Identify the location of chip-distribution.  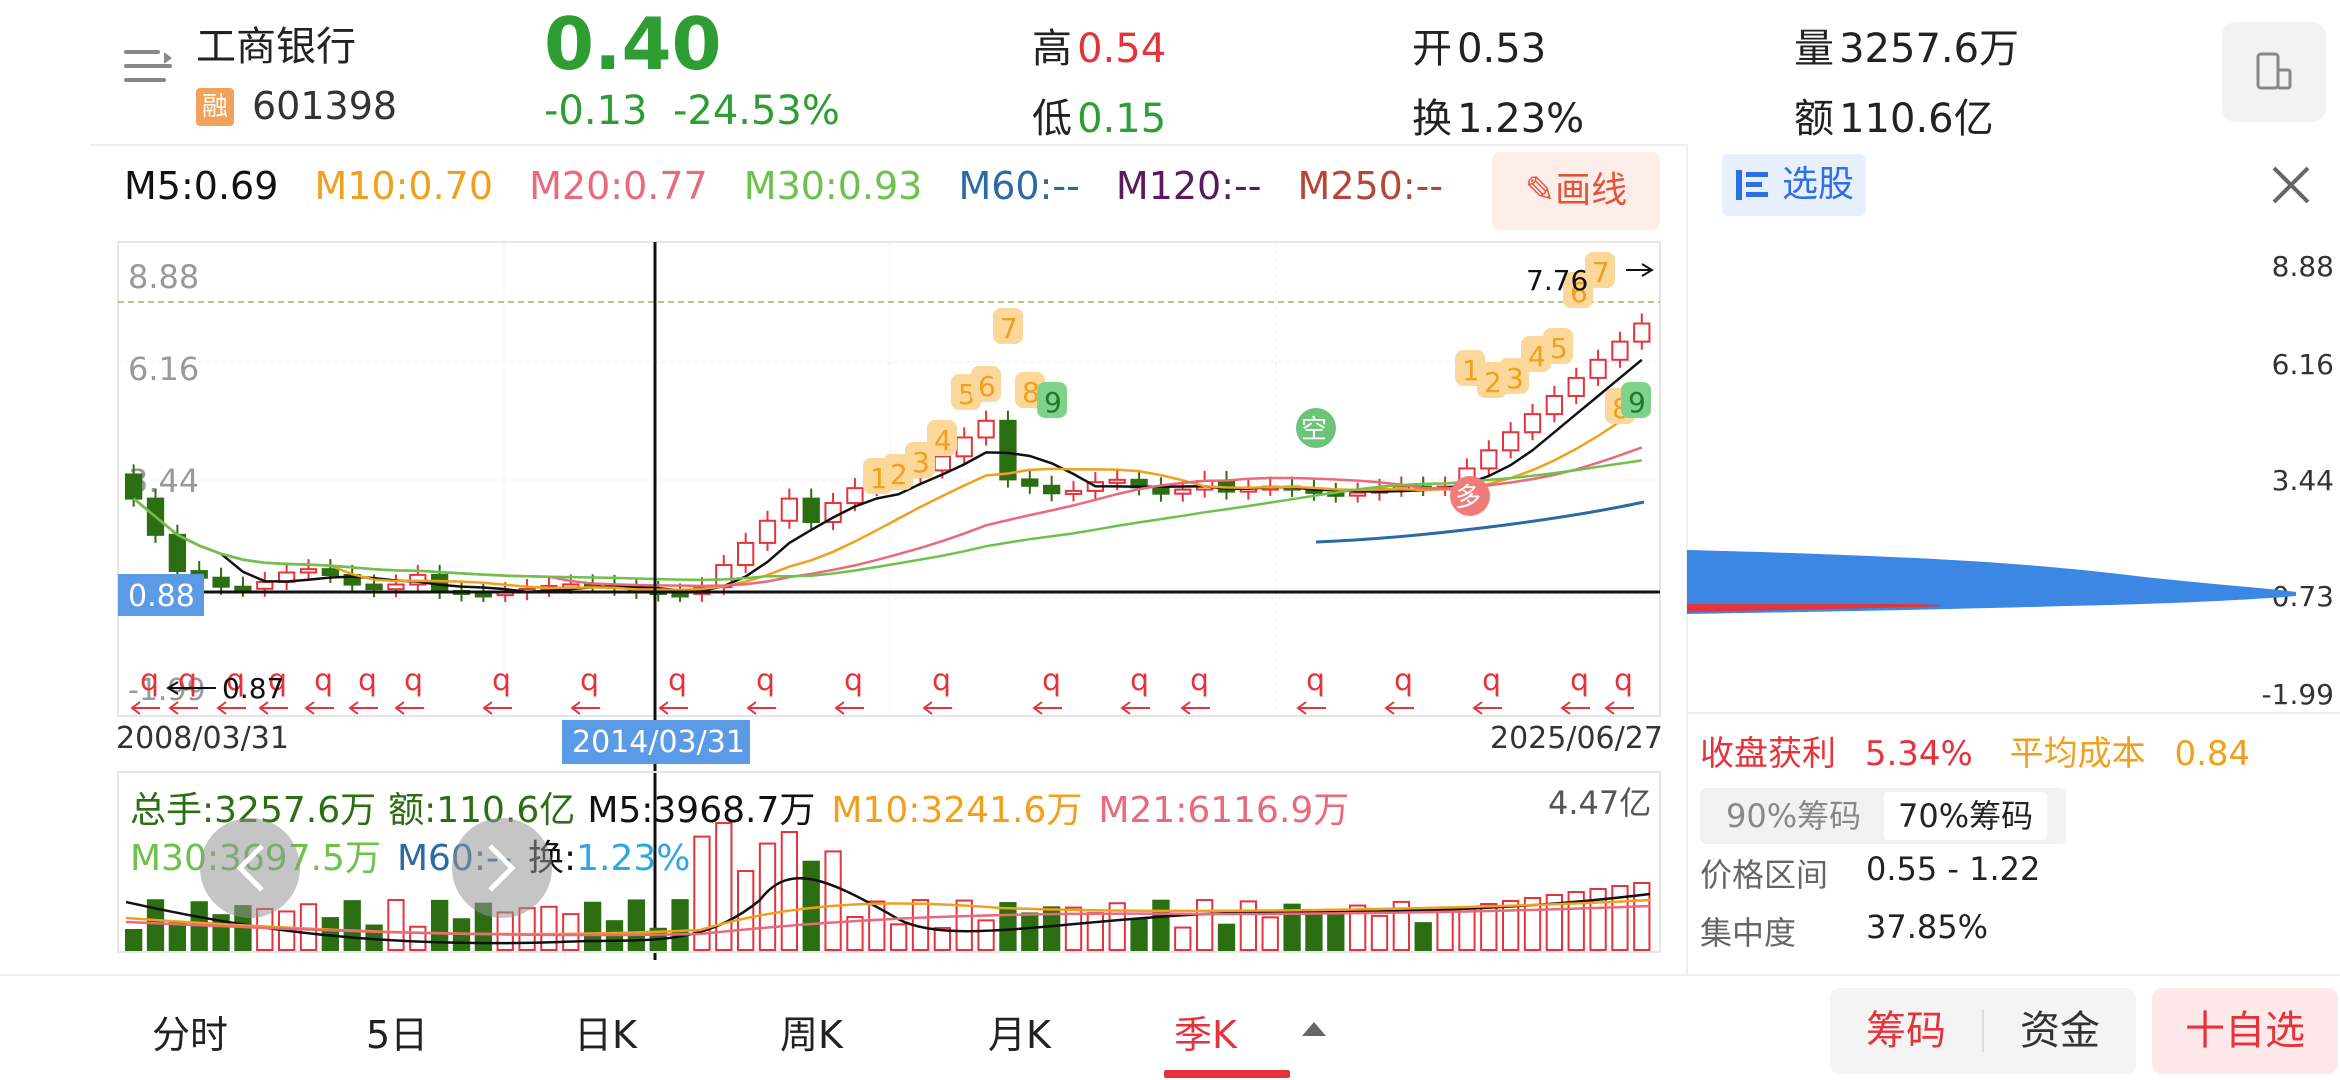
(1991, 590).